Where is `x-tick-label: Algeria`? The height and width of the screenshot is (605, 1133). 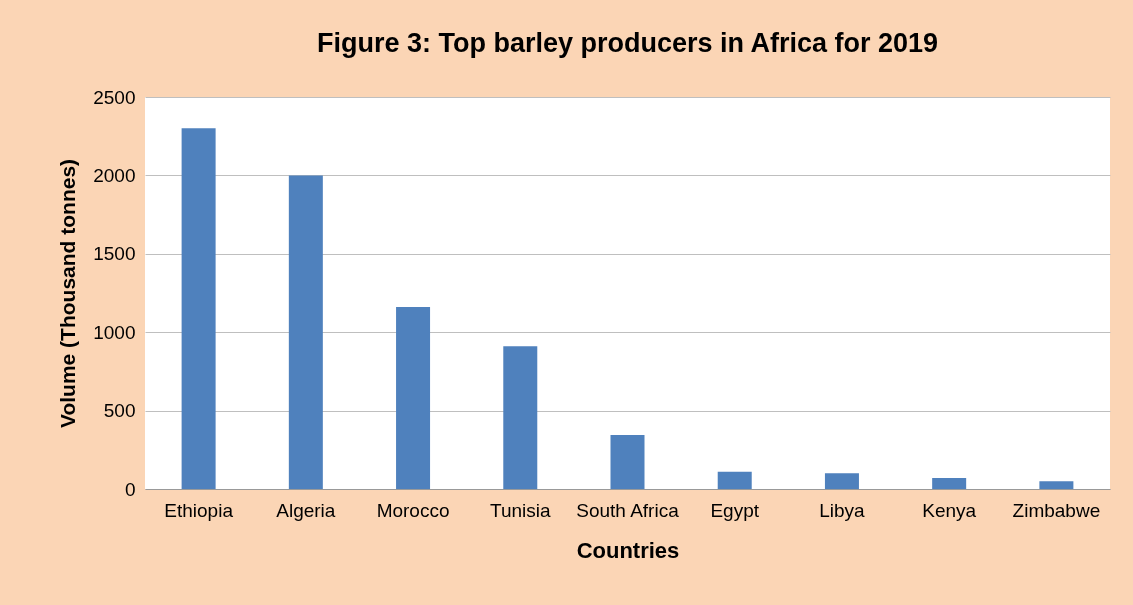 x-tick-label: Algeria is located at coordinates (306, 510).